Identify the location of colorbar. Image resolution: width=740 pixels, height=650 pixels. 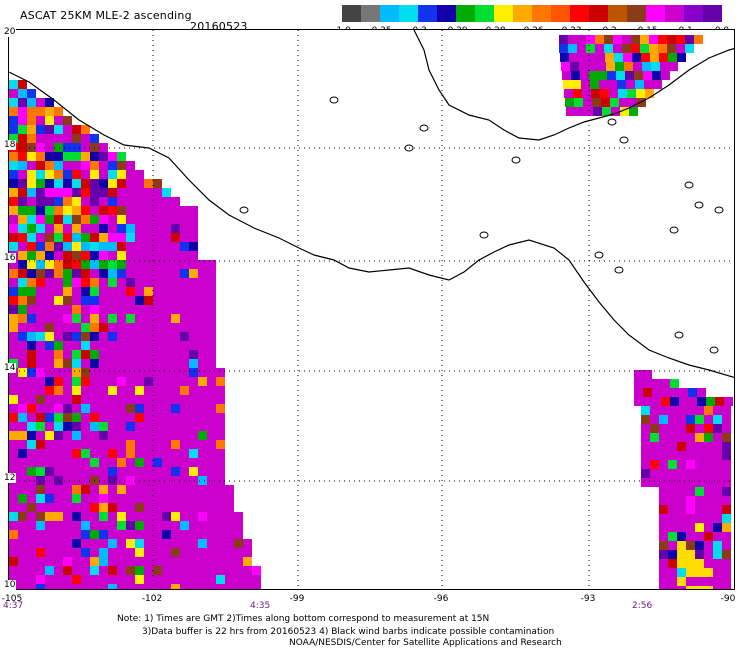
(532, 13).